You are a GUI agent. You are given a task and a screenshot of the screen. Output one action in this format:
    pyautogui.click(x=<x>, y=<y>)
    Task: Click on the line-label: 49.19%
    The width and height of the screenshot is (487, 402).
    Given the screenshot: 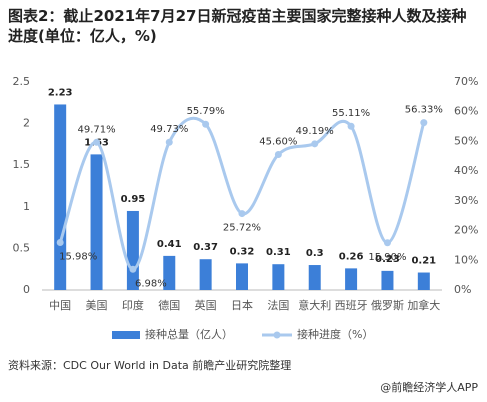 What is the action you would take?
    pyautogui.click(x=315, y=131)
    